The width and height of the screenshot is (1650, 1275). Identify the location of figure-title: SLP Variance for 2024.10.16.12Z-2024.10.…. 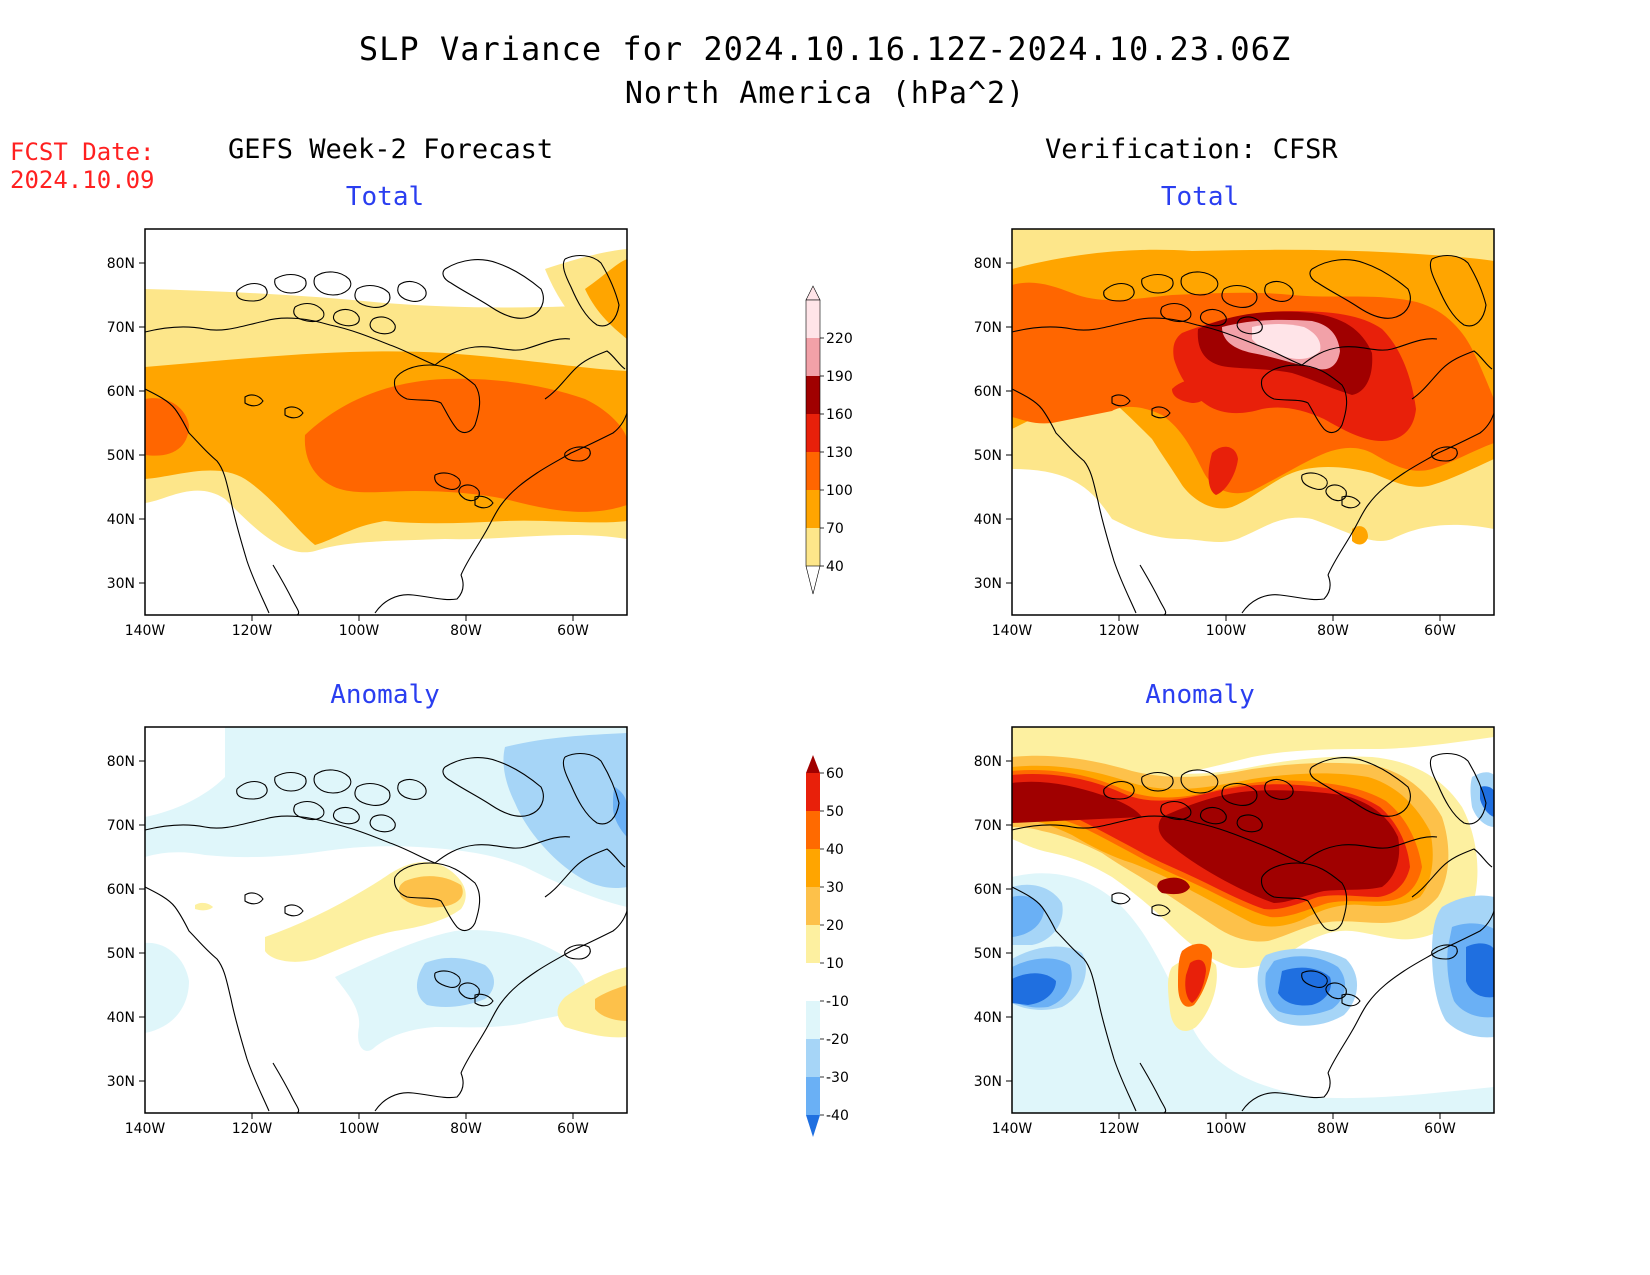
(825, 49).